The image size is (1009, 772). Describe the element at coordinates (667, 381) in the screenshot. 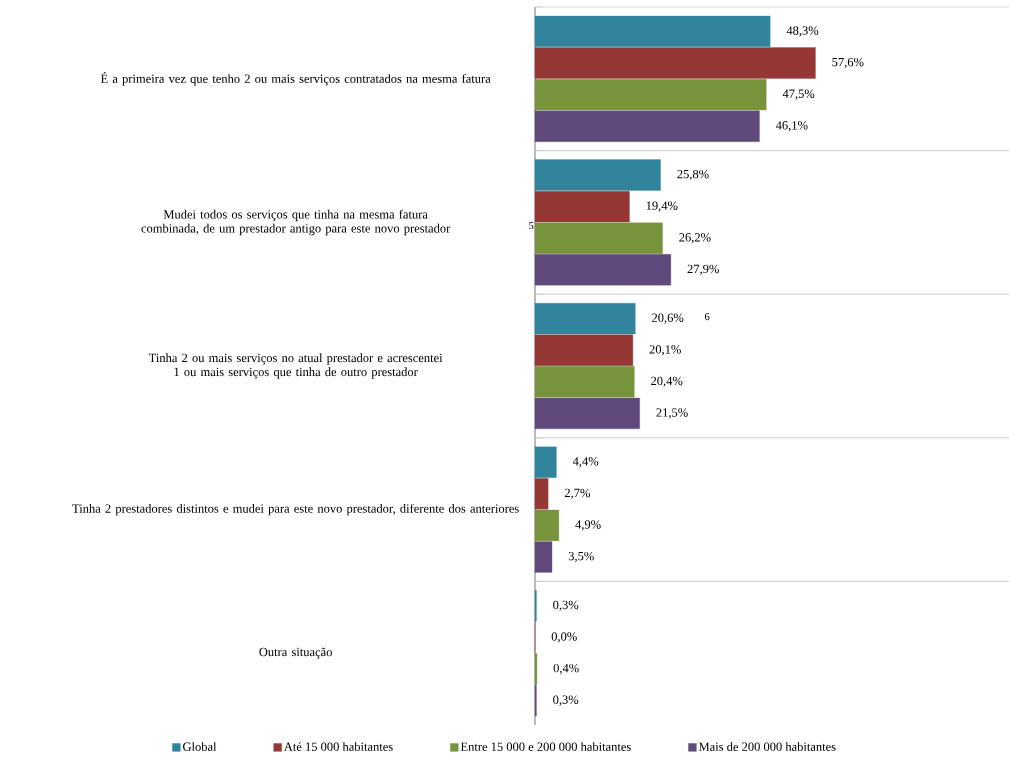

I see `data-label: 20,4%` at that location.